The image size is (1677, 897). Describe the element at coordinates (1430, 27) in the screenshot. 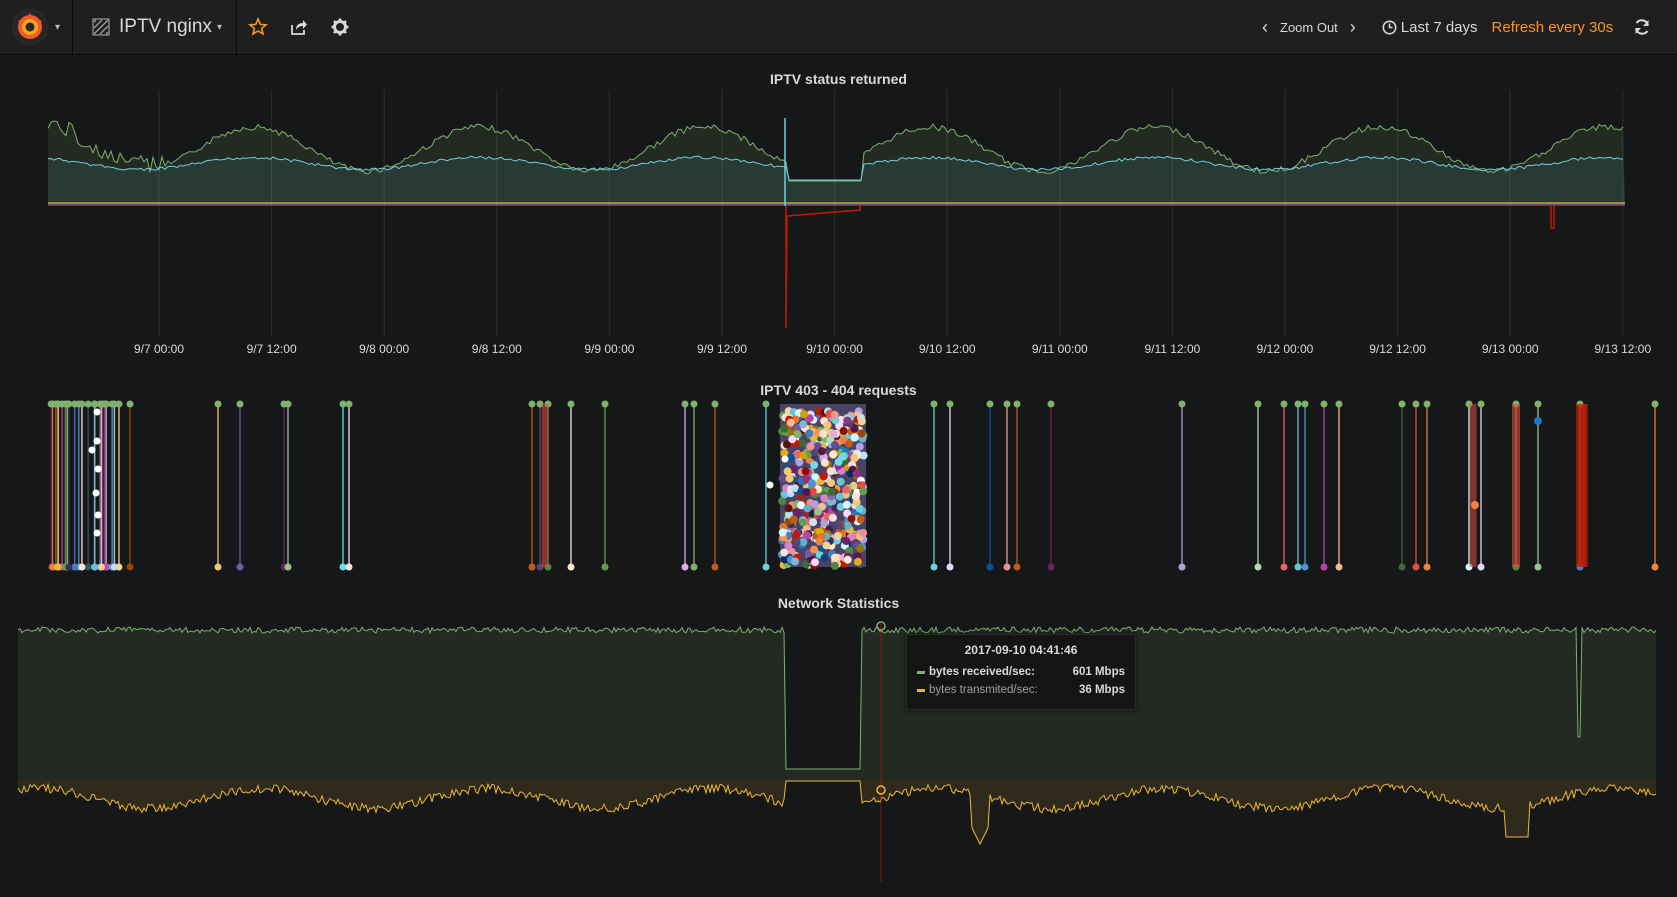

I see `time-range-button: Last 7 days` at that location.